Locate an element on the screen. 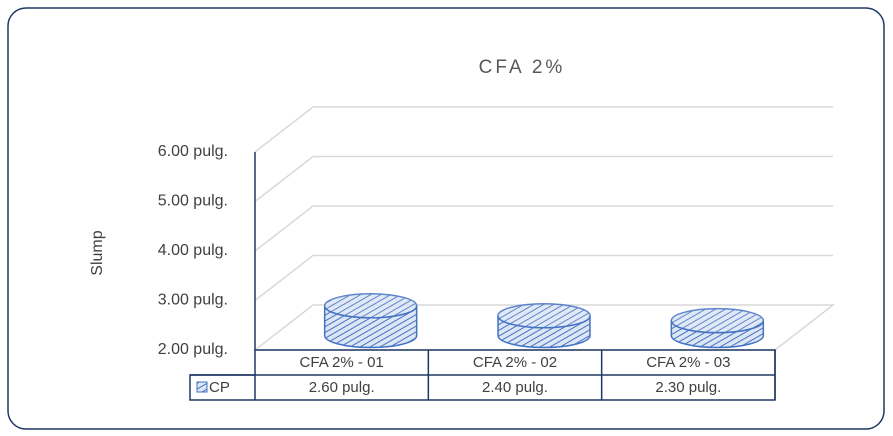 Image resolution: width=893 pixels, height=436 pixels. chart-title: CFA 2% is located at coordinates (522, 67).